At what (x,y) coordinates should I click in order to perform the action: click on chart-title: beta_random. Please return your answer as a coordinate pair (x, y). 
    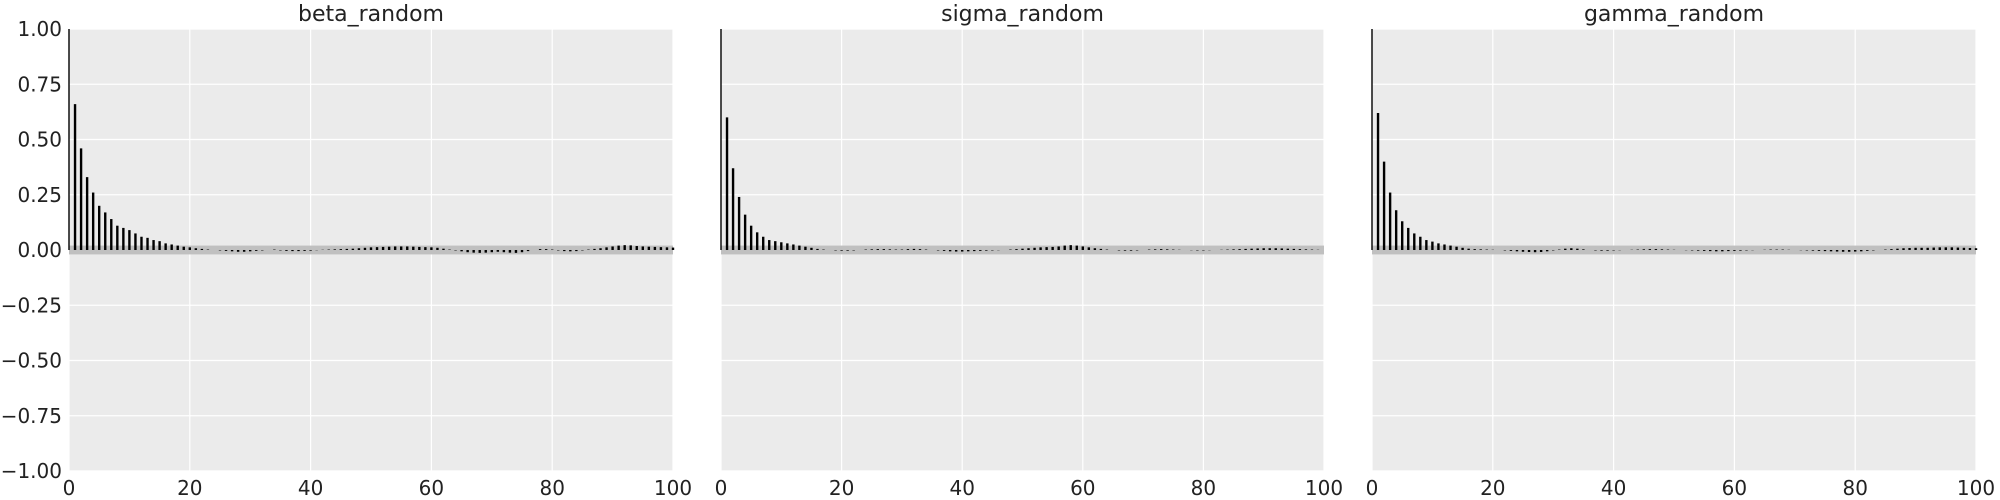
    Looking at the image, I should click on (371, 14).